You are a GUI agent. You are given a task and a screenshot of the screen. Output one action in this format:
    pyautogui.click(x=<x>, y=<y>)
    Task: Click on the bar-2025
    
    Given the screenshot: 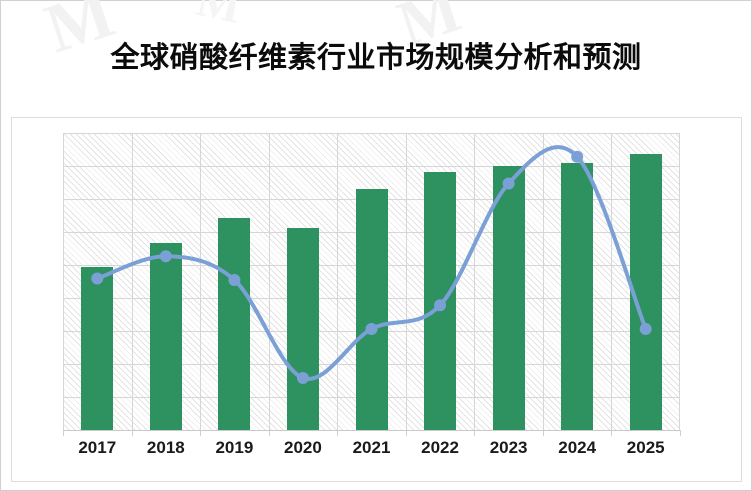 What is the action you would take?
    pyautogui.click(x=645, y=291)
    